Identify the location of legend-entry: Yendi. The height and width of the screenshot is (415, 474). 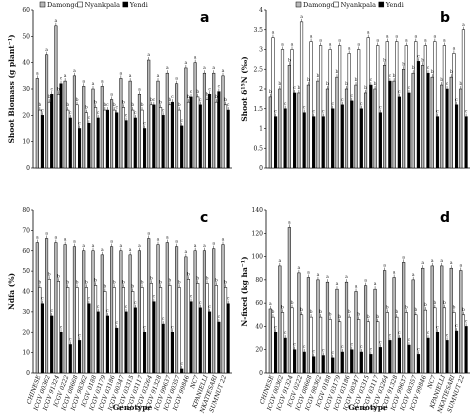
(138, 5).